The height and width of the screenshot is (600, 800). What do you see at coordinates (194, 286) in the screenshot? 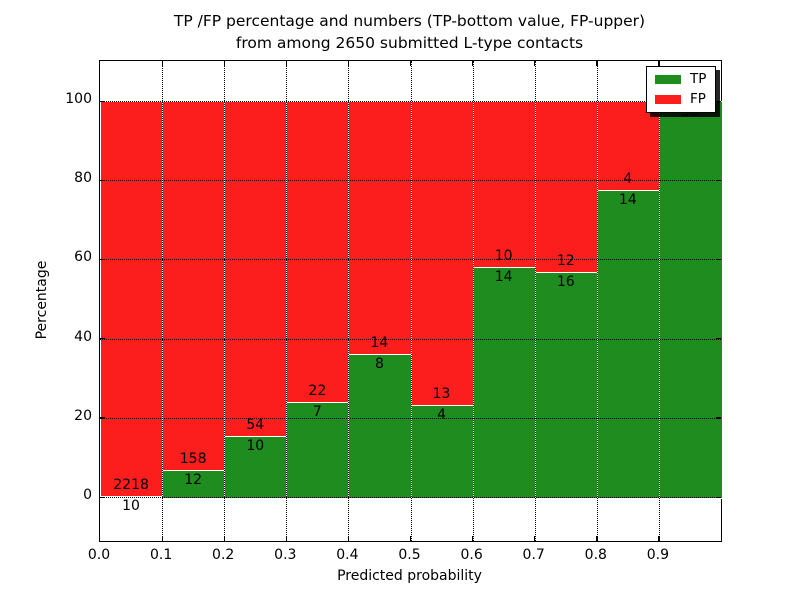
I see `bar-segment-fp-0.1` at bounding box center [194, 286].